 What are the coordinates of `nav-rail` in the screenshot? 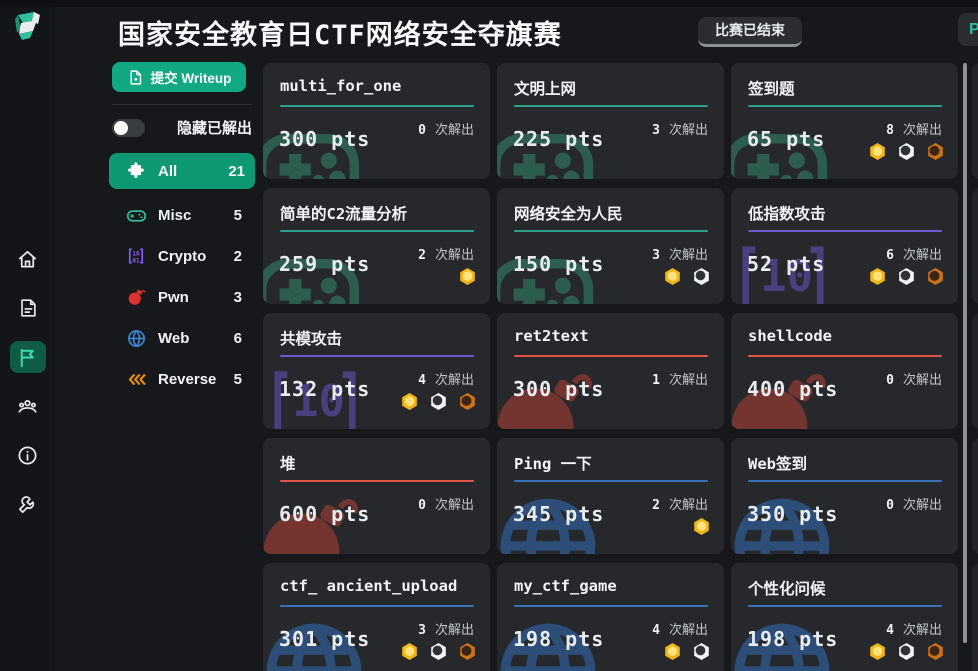 It's located at (27, 335).